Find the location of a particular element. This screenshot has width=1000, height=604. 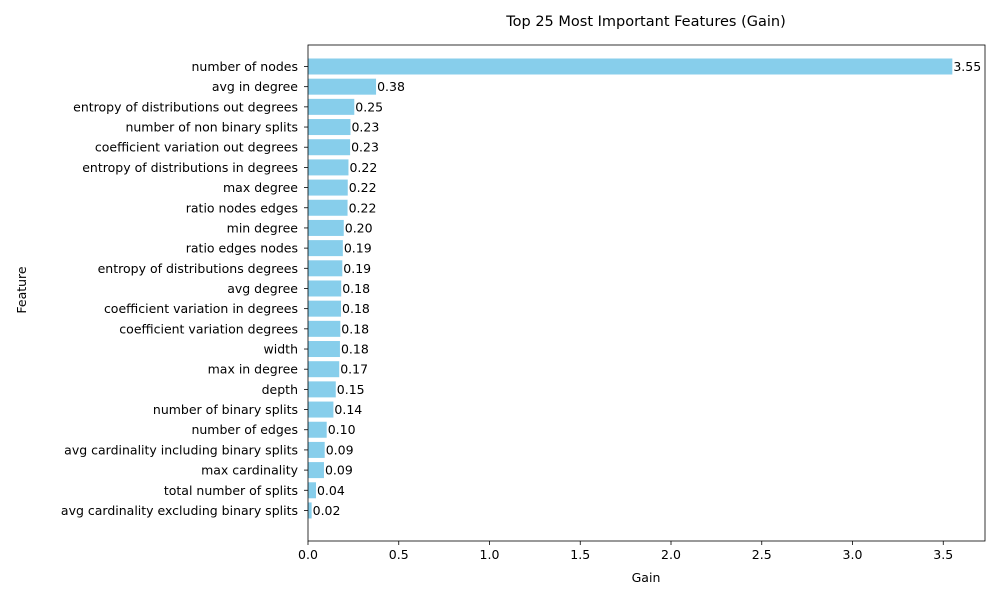

y-tick-label: number of edges is located at coordinates (244, 429).